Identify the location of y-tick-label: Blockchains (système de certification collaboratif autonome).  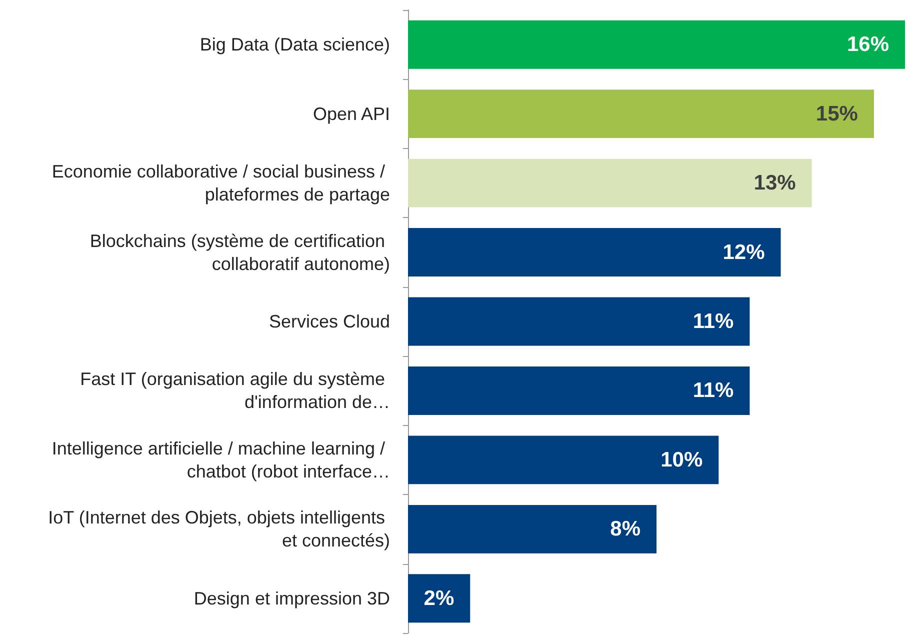
(240, 252).